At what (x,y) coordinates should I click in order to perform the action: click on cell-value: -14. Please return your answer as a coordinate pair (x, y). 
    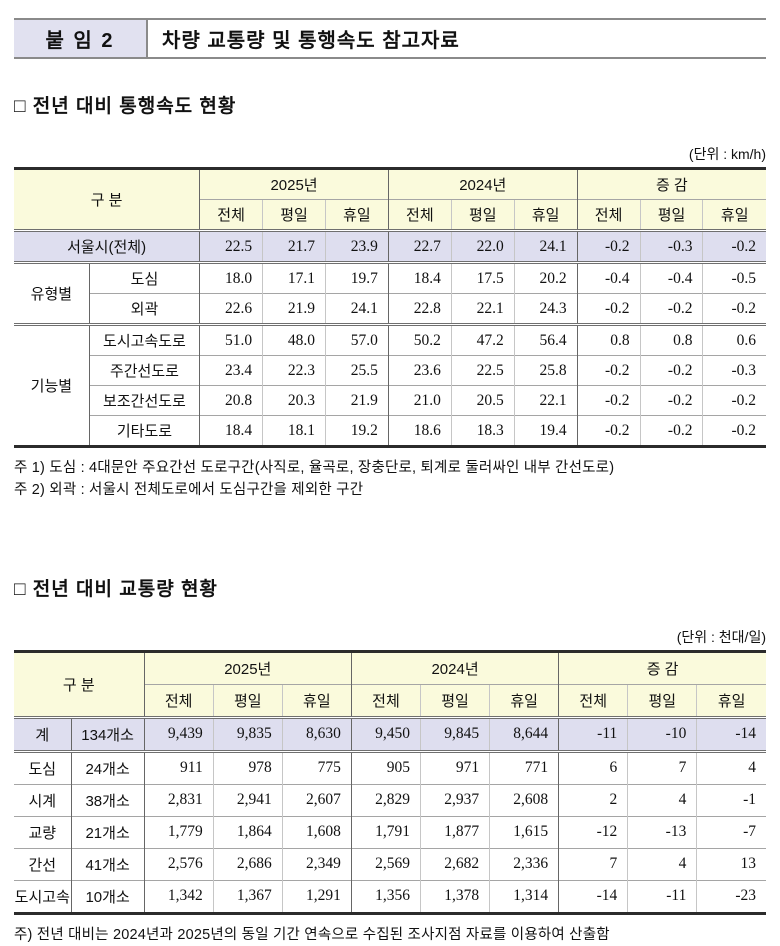
    Looking at the image, I should click on (731, 733).